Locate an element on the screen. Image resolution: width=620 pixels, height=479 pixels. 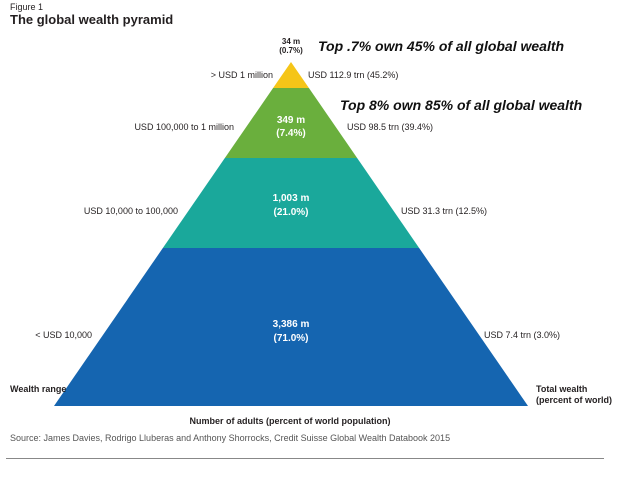
annotation-top-8: Top 8% own 85% of all global wealth is located at coordinates (461, 105).